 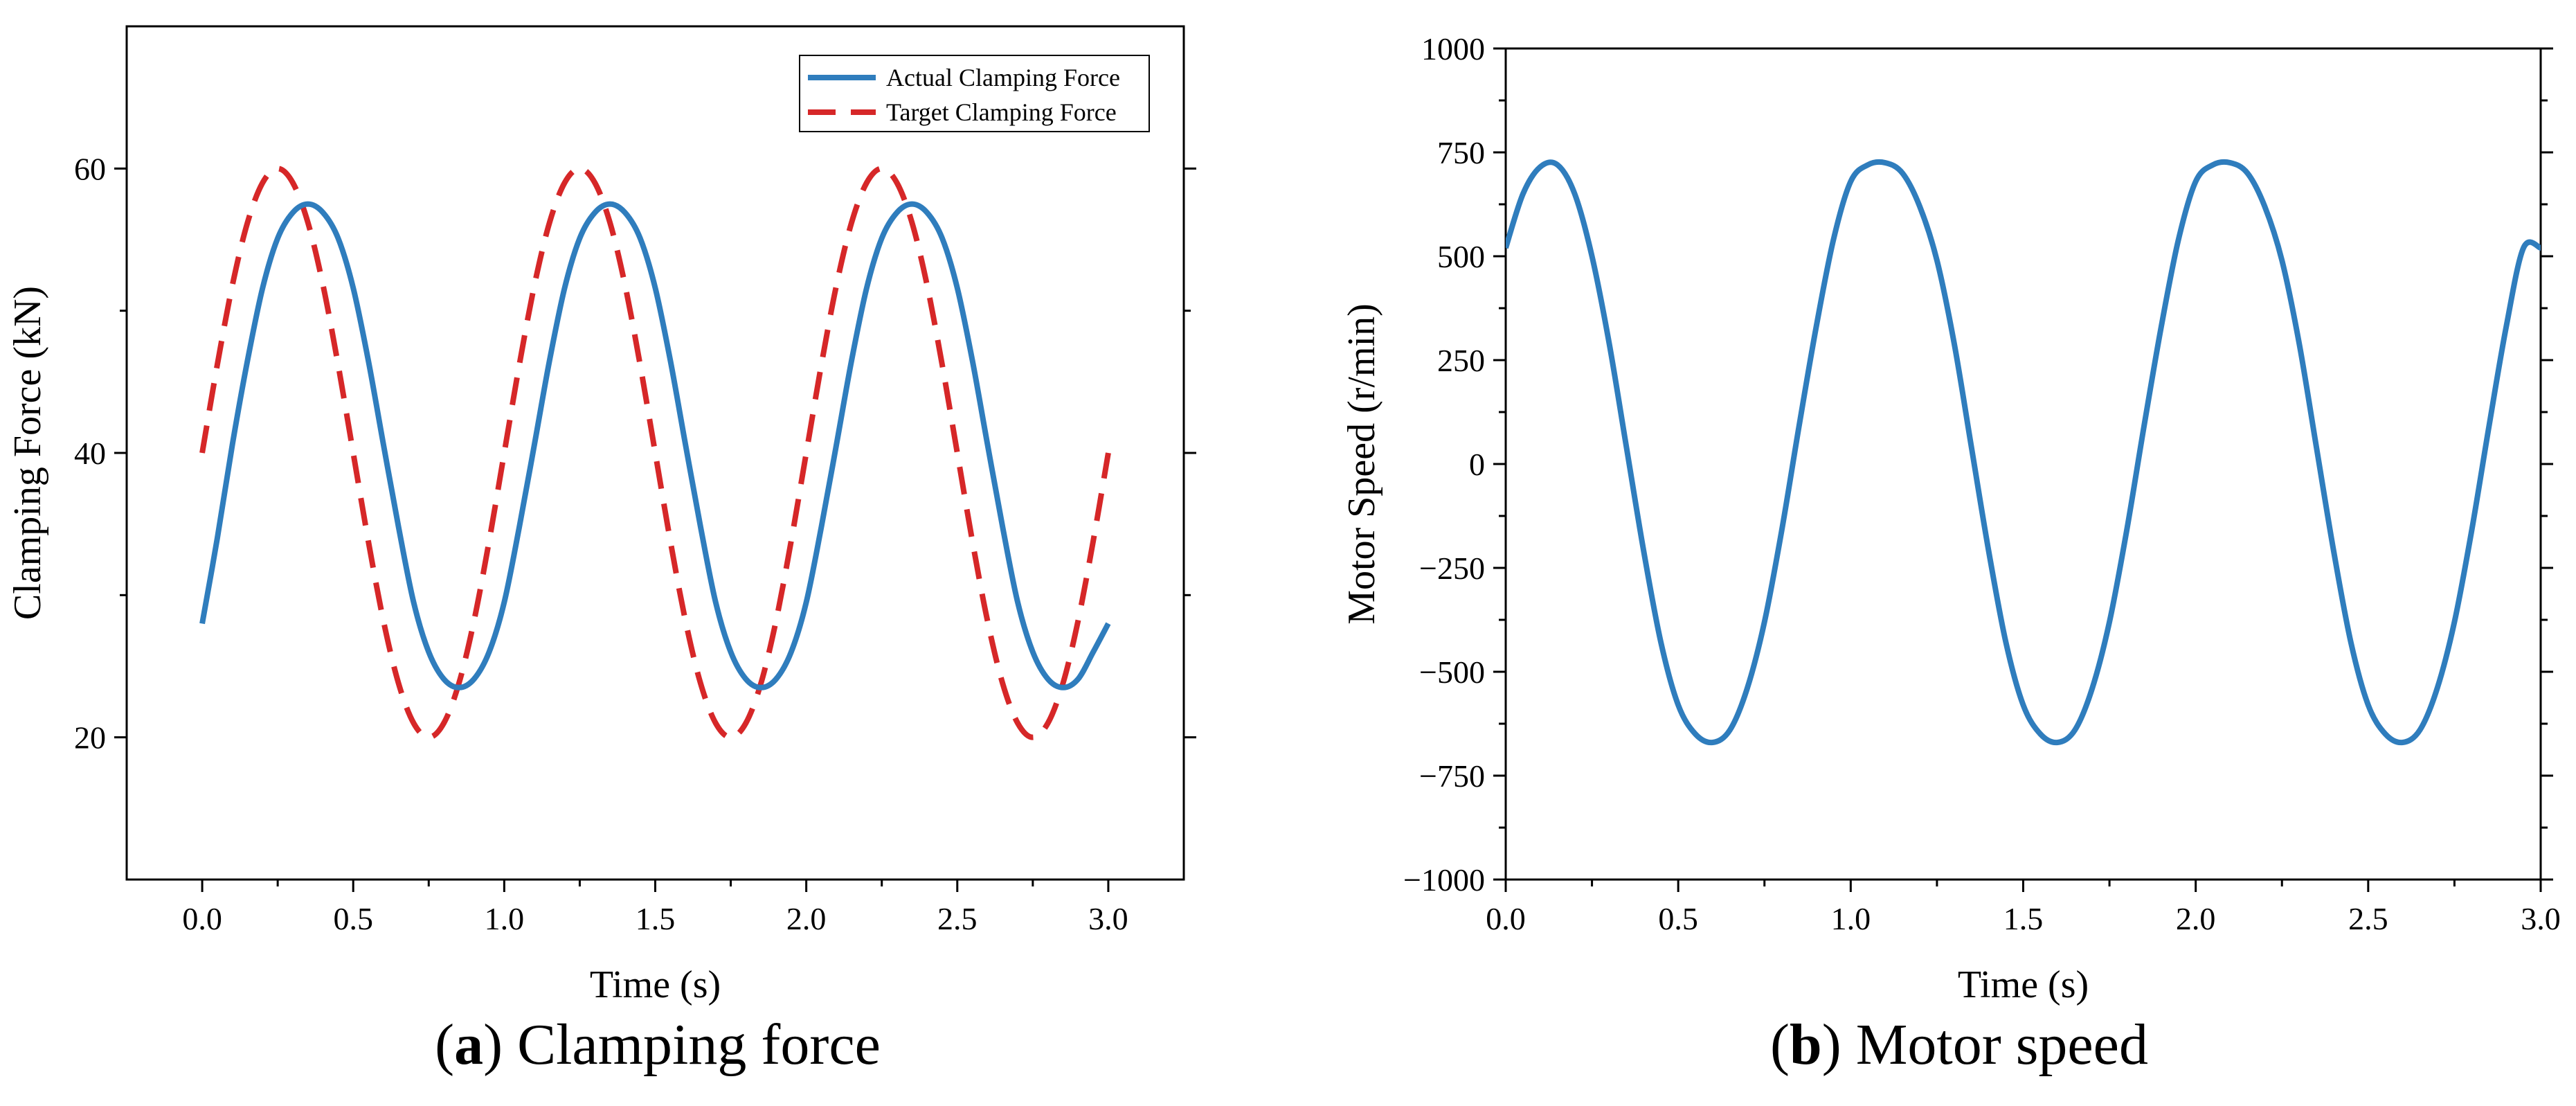 What do you see at coordinates (1452, 568) in the screenshot?
I see `y-tick-label: −250` at bounding box center [1452, 568].